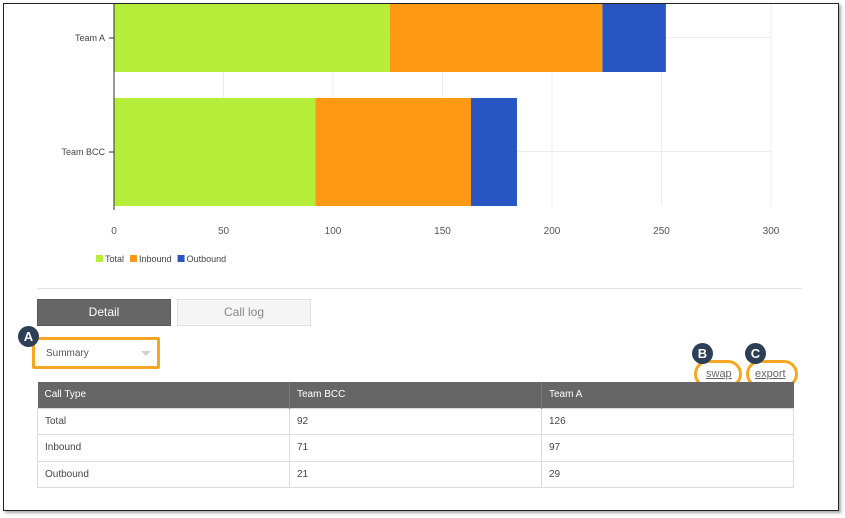 The image size is (845, 518). I want to click on table-cell: 29, so click(667, 474).